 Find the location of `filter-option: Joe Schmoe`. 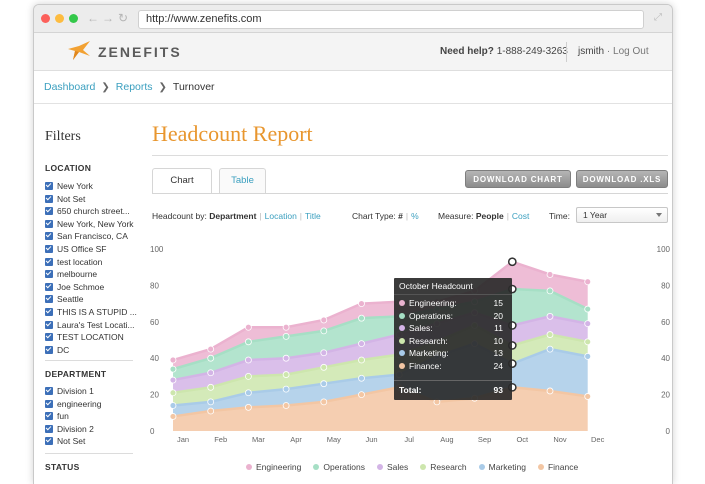

filter-option: Joe Schmoe is located at coordinates (74, 287).